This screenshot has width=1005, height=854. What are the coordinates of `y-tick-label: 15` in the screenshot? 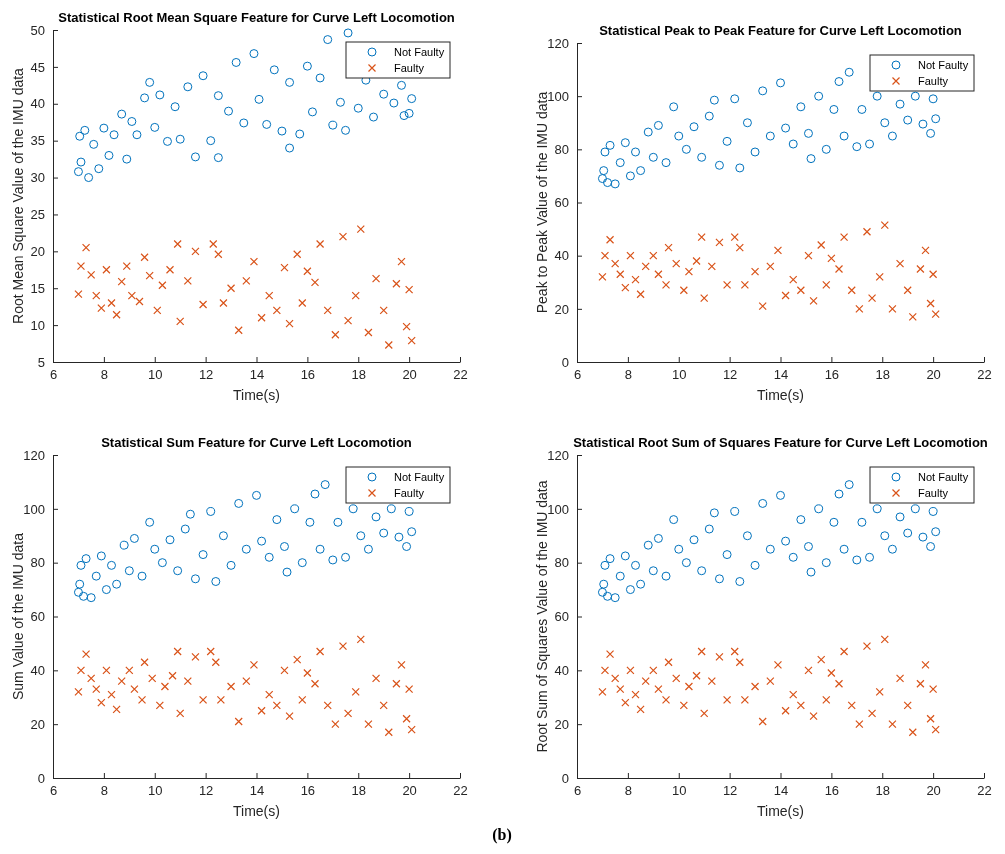 It's located at (37, 288).